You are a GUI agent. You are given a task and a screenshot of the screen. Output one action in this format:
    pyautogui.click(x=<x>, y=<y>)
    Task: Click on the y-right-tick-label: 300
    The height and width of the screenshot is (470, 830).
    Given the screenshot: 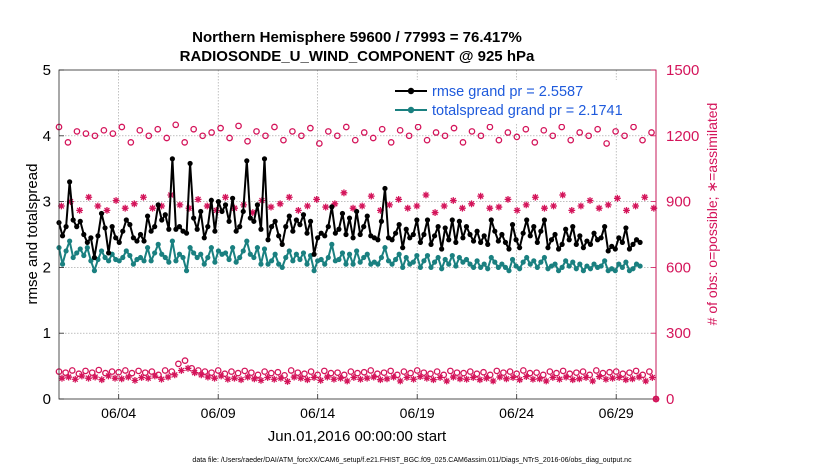 What is the action you would take?
    pyautogui.click(x=678, y=333)
    